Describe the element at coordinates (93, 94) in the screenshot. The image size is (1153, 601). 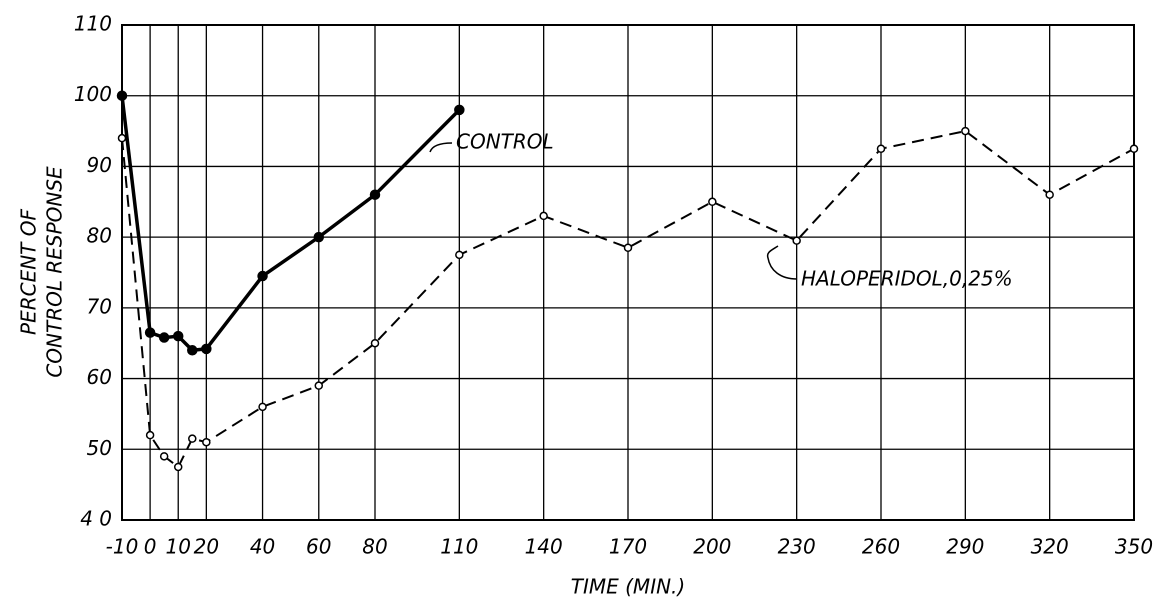
I see `y-tick-label: 100` at that location.